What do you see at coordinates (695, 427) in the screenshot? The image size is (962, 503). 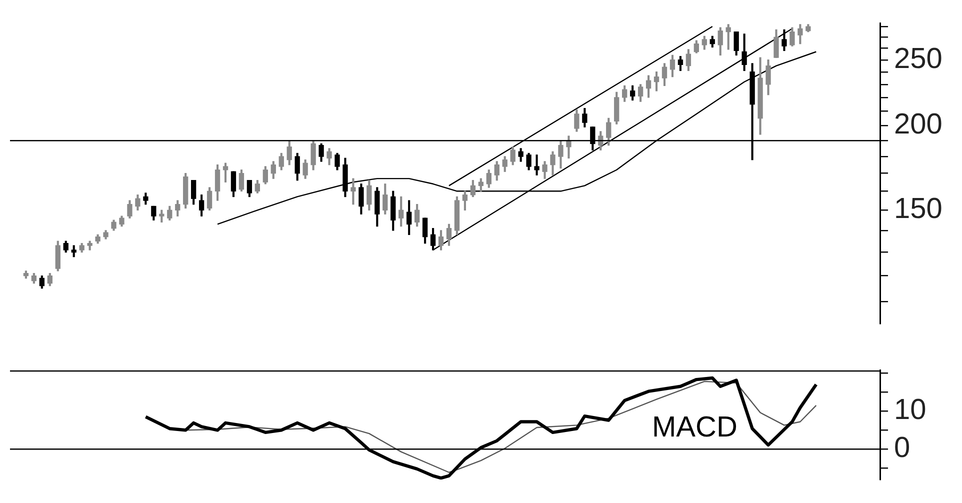 I see `series-label: MACD` at bounding box center [695, 427].